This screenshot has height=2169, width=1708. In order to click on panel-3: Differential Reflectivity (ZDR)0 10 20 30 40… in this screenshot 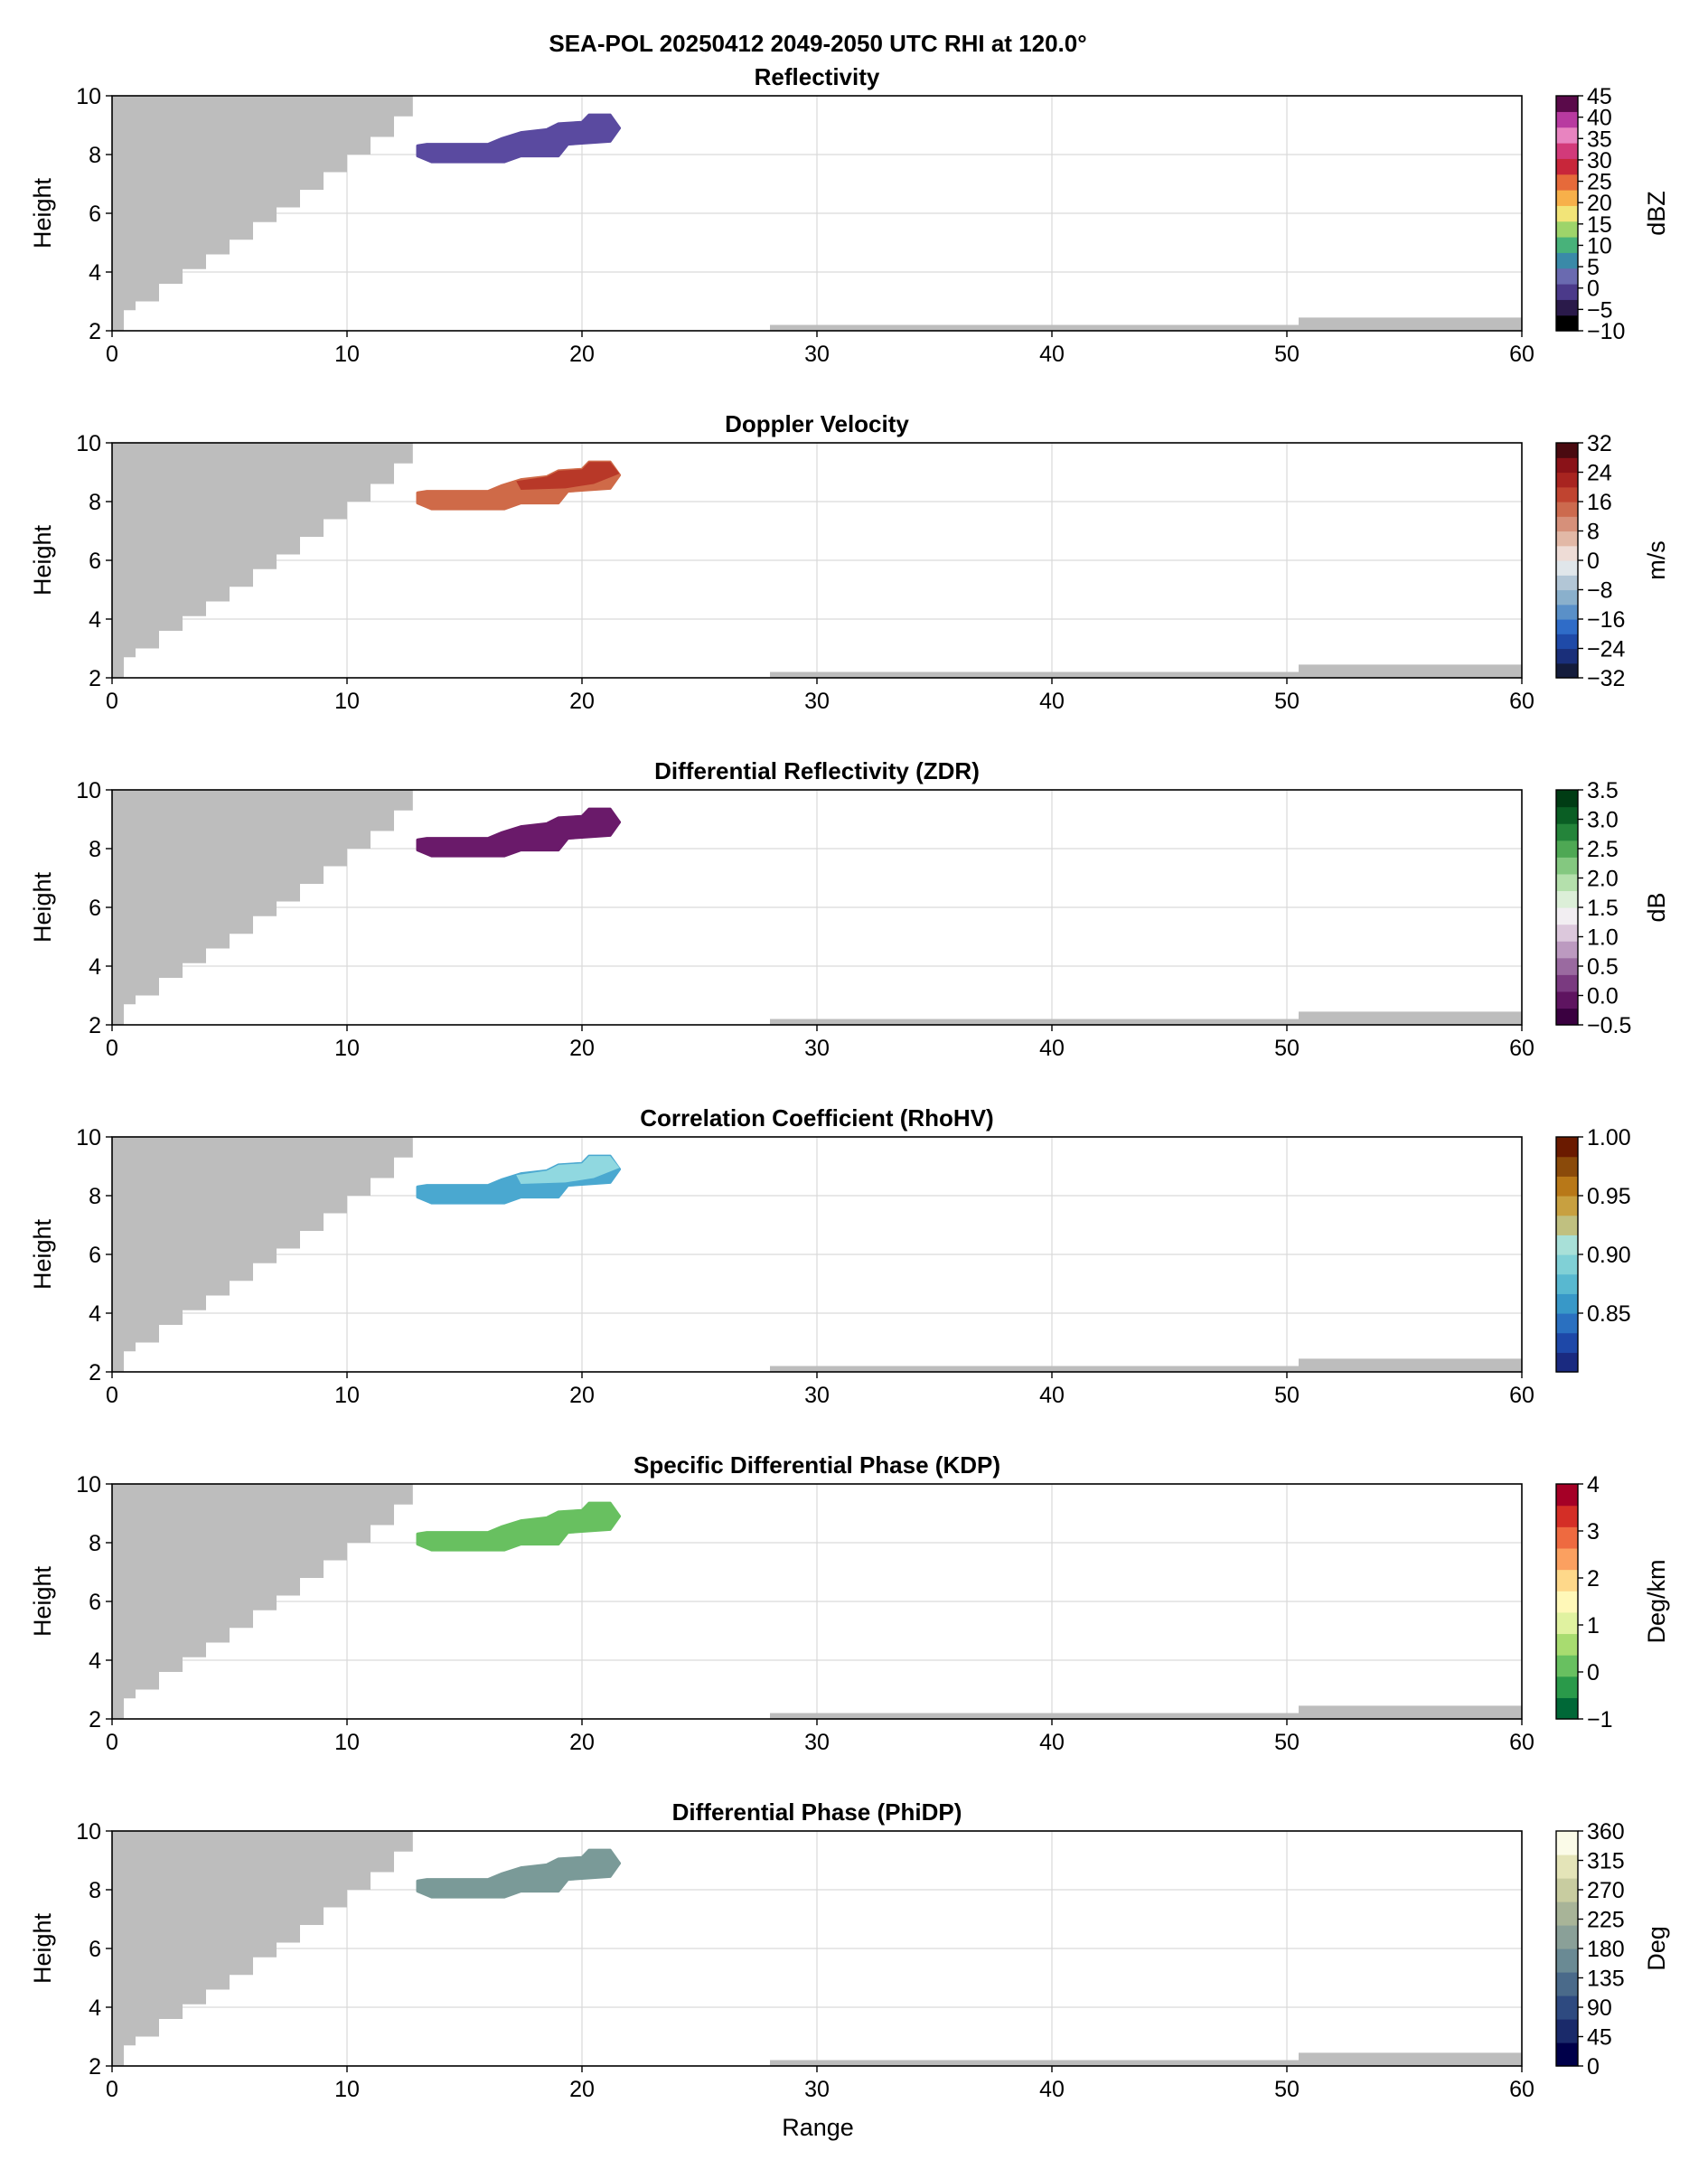, I will do `click(849, 909)`.